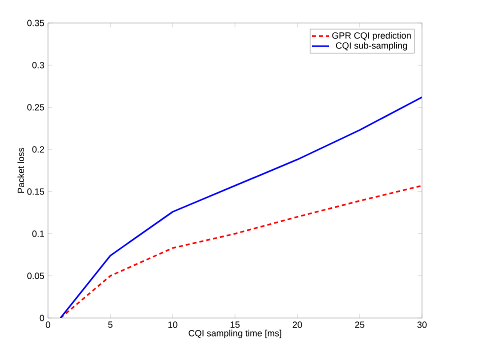  What do you see at coordinates (35, 191) in the screenshot?
I see `y-tick-label: 0.15` at bounding box center [35, 191].